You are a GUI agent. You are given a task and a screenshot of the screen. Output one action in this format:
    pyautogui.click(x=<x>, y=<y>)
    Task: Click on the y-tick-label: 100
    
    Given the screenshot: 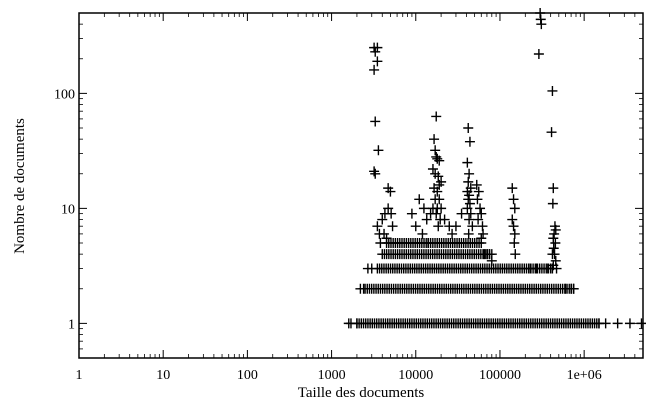 What is the action you would take?
    pyautogui.click(x=64, y=94)
    